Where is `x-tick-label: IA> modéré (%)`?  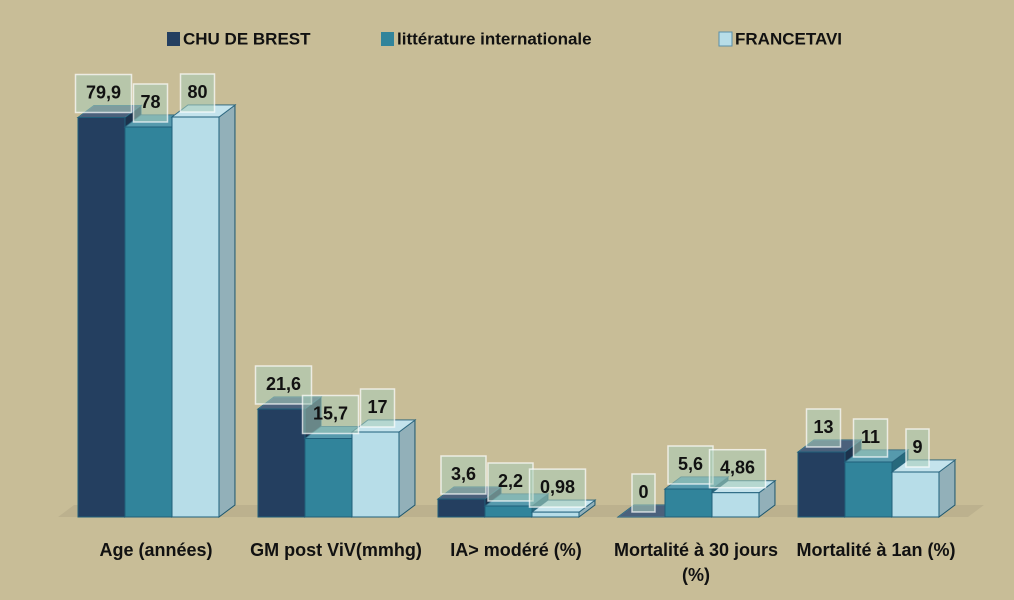 x-tick-label: IA> modéré (%) is located at coordinates (516, 550).